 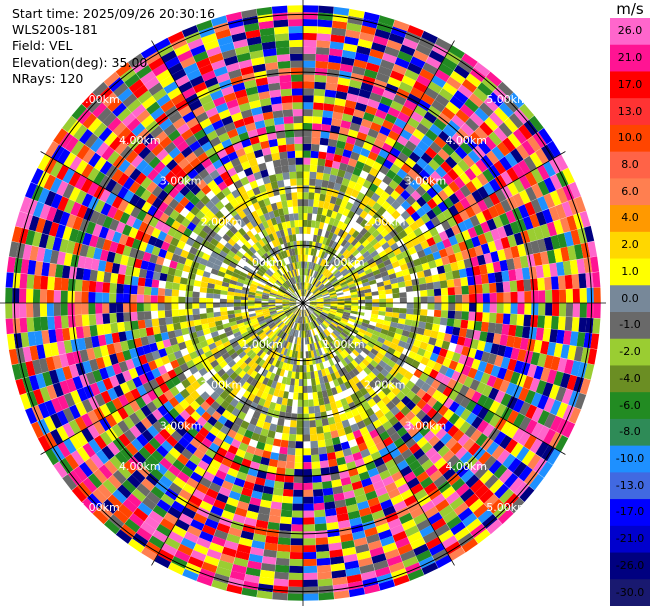 I want to click on ring-label: 3.00km, so click(x=426, y=425).